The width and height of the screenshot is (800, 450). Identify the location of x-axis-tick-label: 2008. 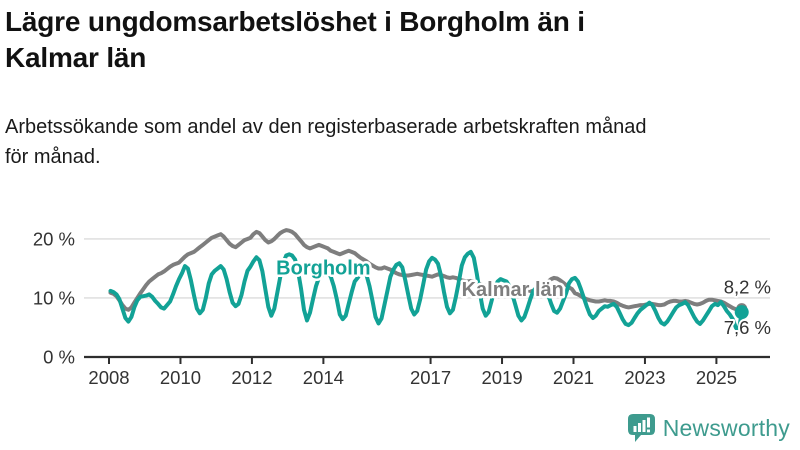
(108, 377).